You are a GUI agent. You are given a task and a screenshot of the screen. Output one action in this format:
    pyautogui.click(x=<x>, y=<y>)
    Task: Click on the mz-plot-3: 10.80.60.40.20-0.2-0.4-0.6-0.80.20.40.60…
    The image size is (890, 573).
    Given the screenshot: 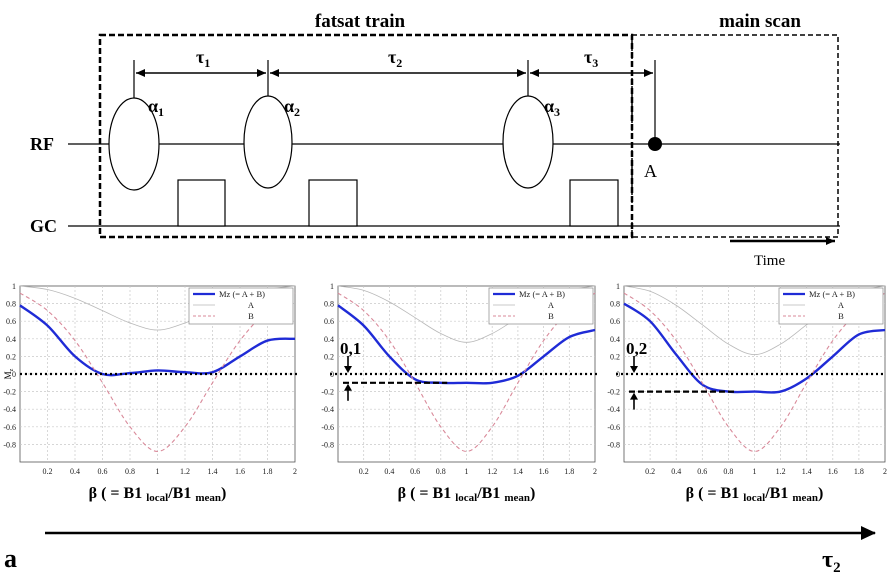 What is the action you would take?
    pyautogui.click(x=747, y=393)
    